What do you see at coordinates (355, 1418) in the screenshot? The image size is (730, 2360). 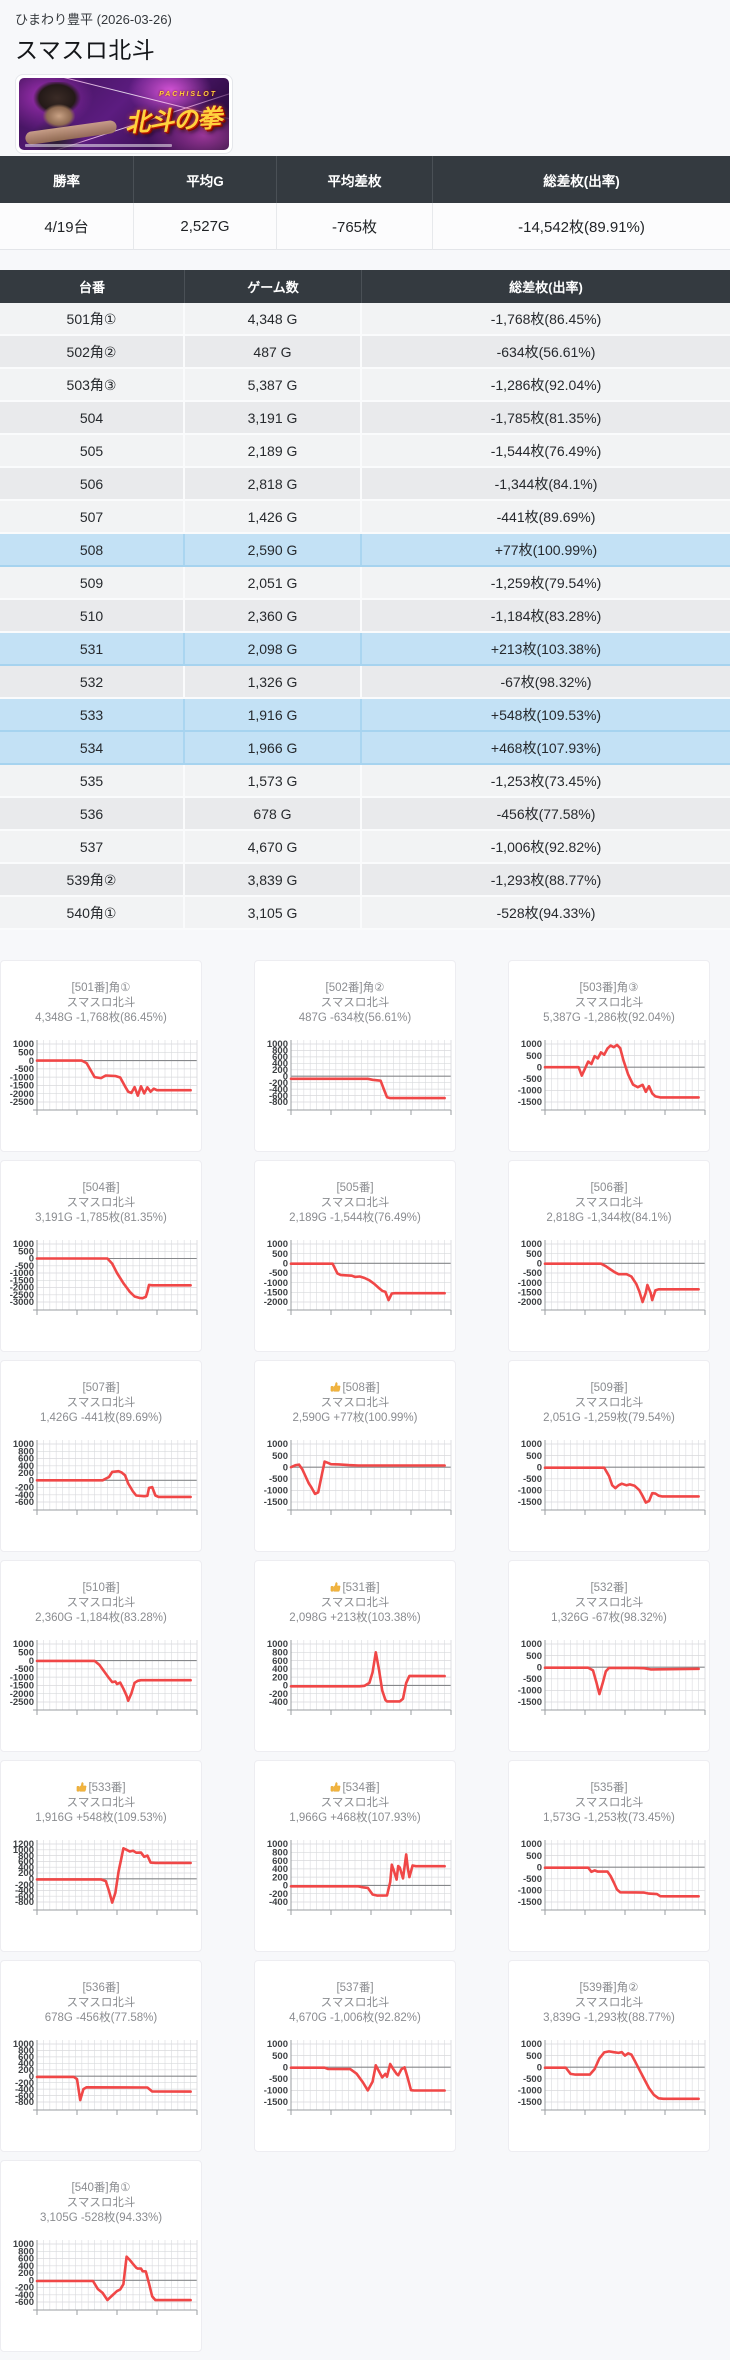 I see `chart-stats-line: 2,590G +77枚(100.99%)` at bounding box center [355, 1418].